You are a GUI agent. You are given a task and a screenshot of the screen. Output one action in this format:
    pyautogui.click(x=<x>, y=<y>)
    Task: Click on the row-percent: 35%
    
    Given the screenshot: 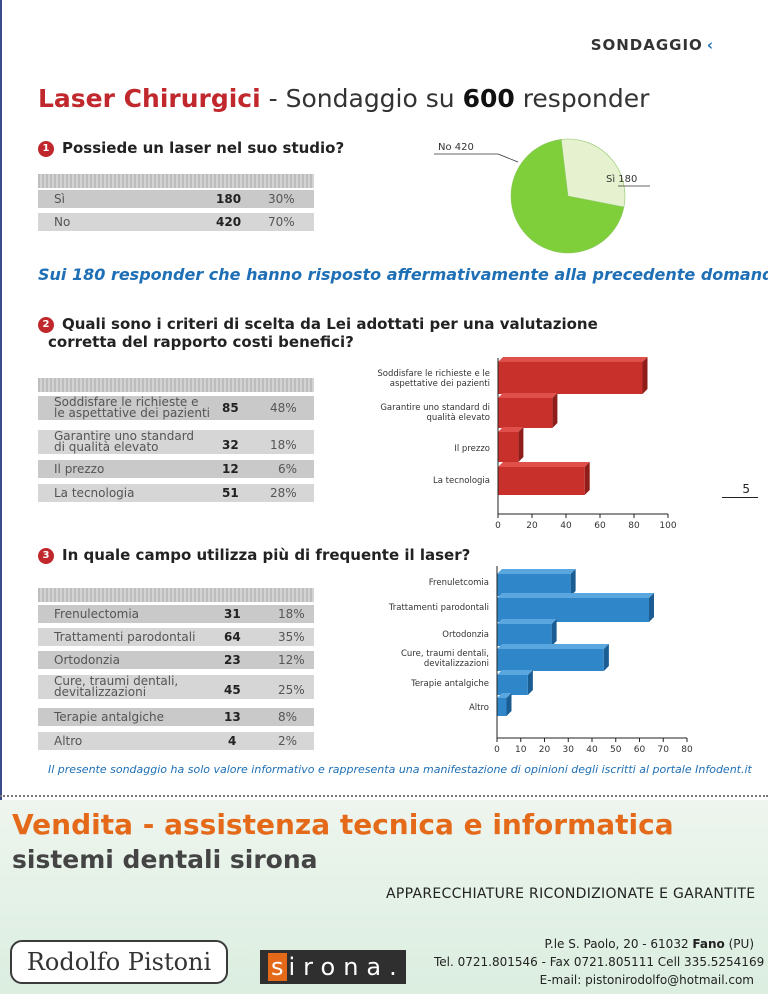 What is the action you would take?
    pyautogui.click(x=291, y=637)
    